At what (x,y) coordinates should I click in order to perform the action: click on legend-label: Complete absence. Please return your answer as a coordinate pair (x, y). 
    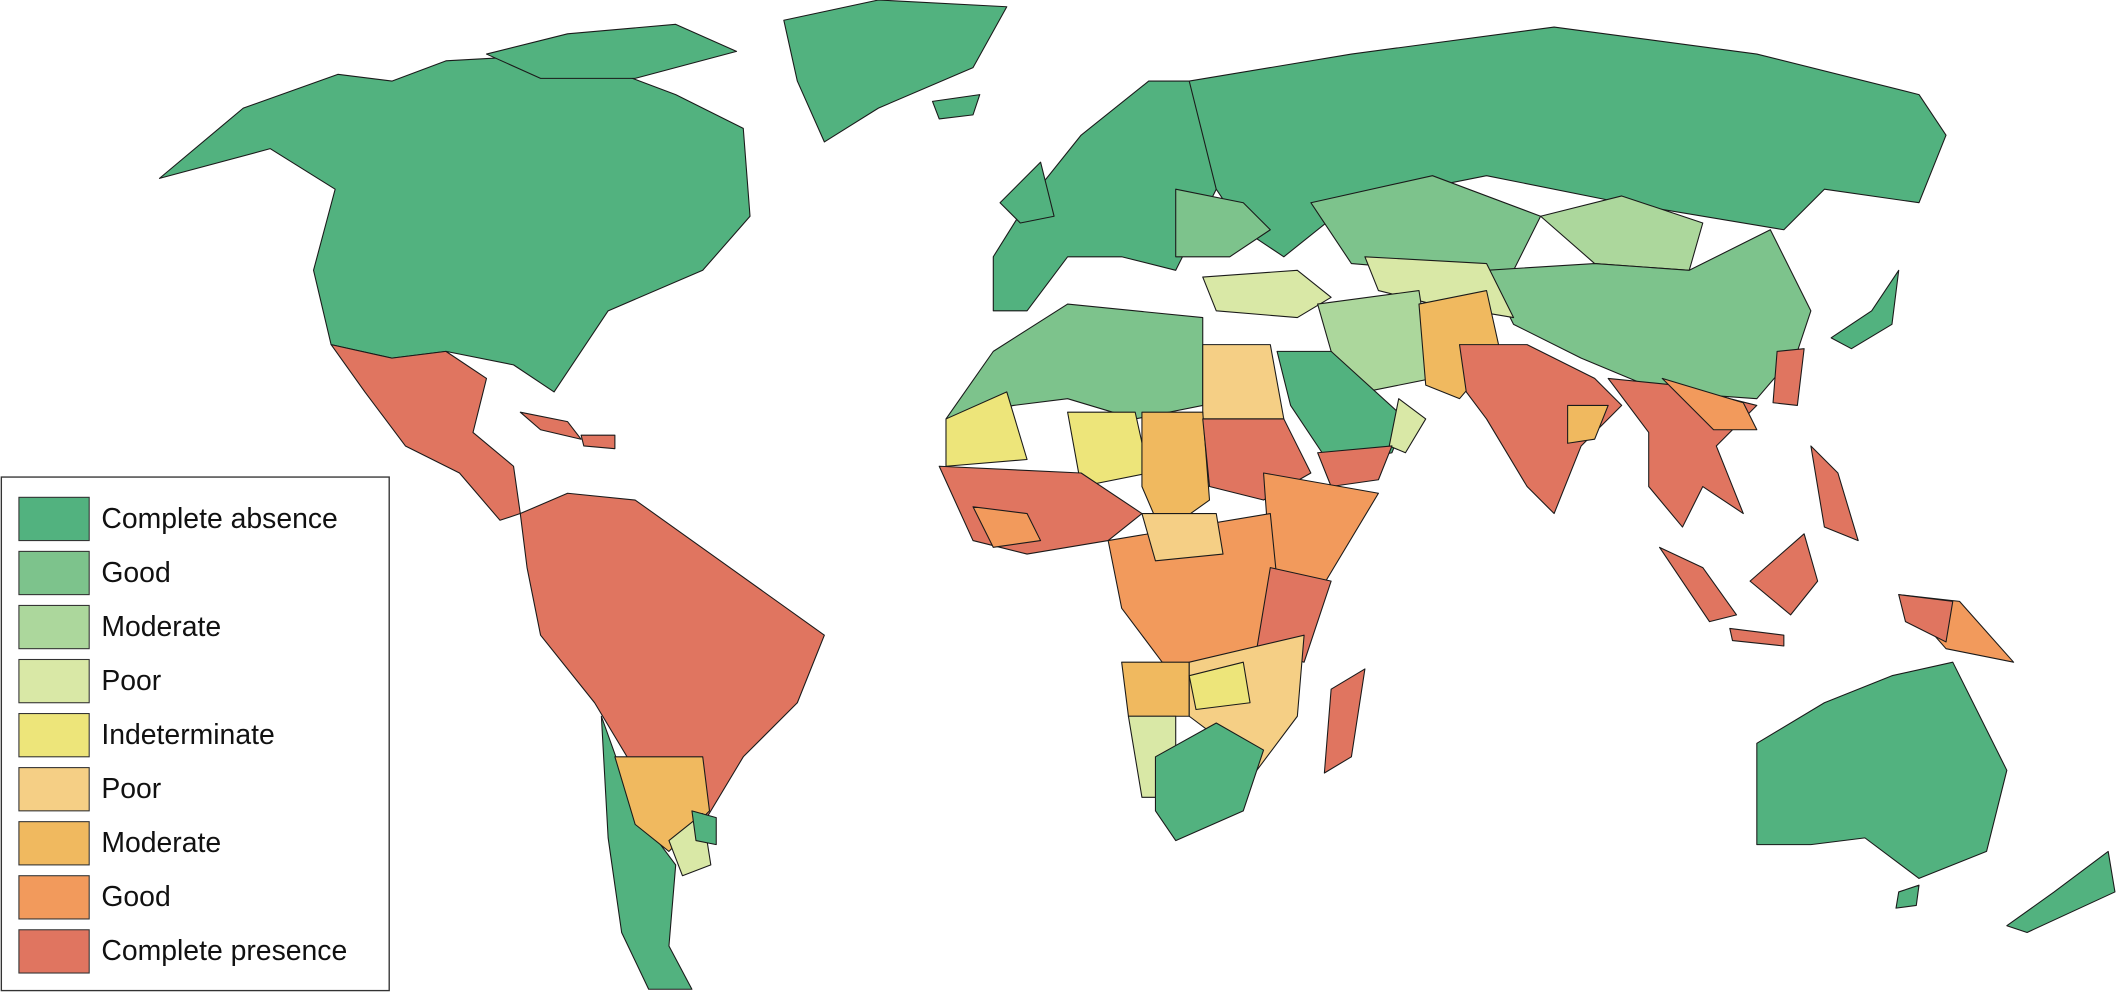
    Looking at the image, I should click on (219, 519).